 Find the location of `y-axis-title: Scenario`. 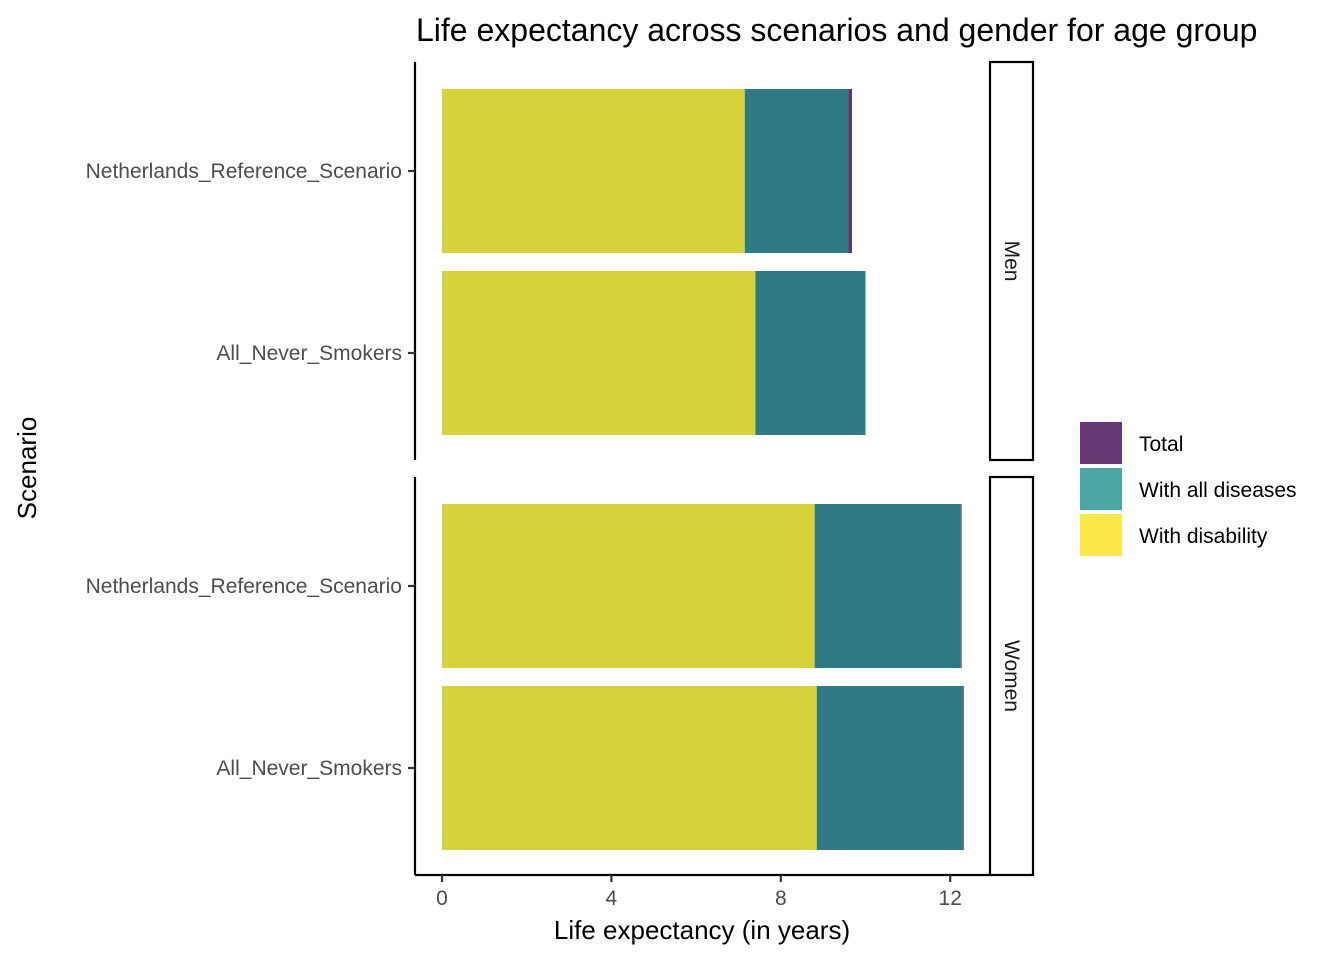

y-axis-title: Scenario is located at coordinates (27, 468).